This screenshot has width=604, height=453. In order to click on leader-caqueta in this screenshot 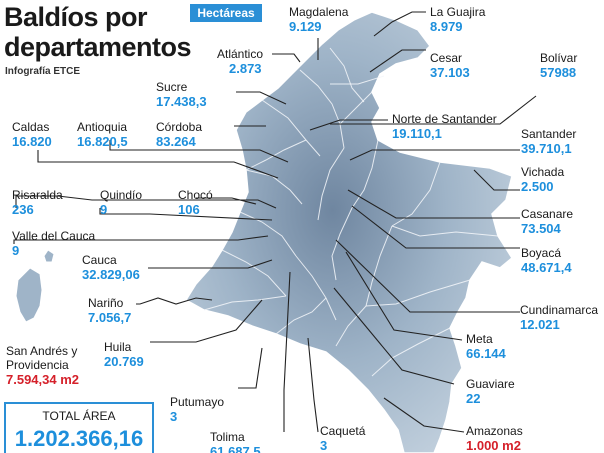, I will do `click(313, 385)`.